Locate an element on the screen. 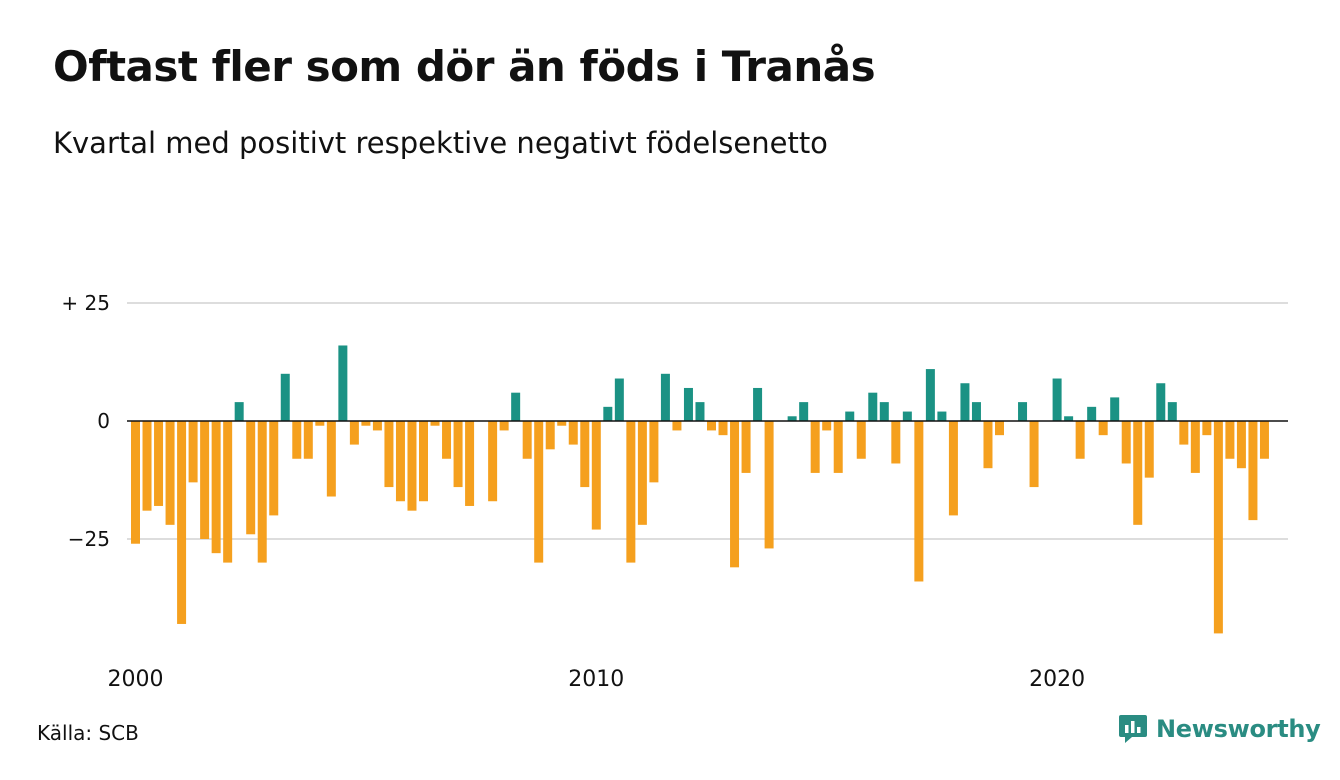  x-tick-label: 2020 is located at coordinates (1057, 679).